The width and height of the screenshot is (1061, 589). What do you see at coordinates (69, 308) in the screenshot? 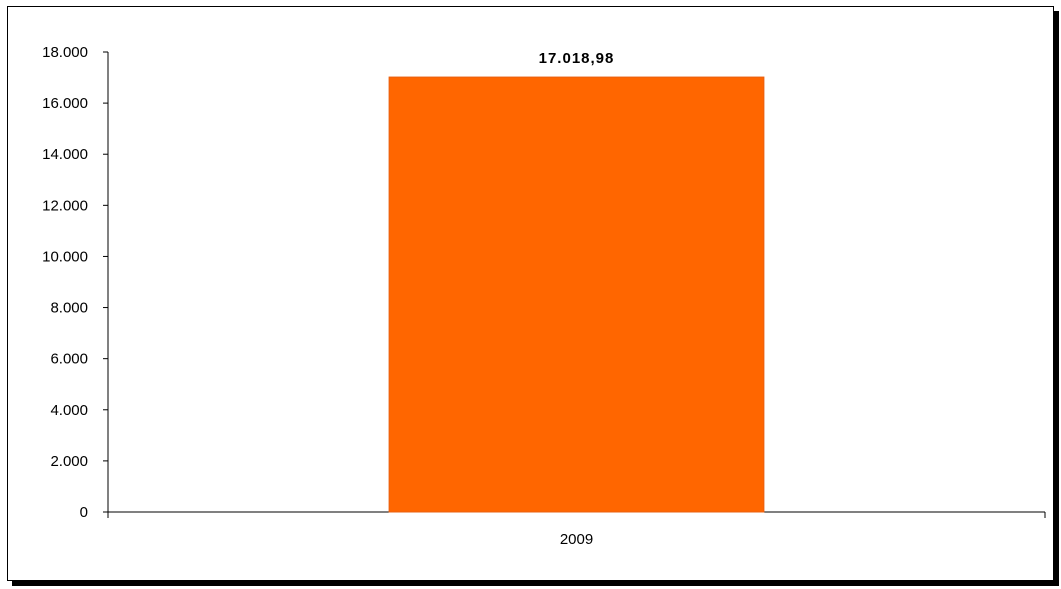
I see `y-tick-label: 8.000` at bounding box center [69, 308].